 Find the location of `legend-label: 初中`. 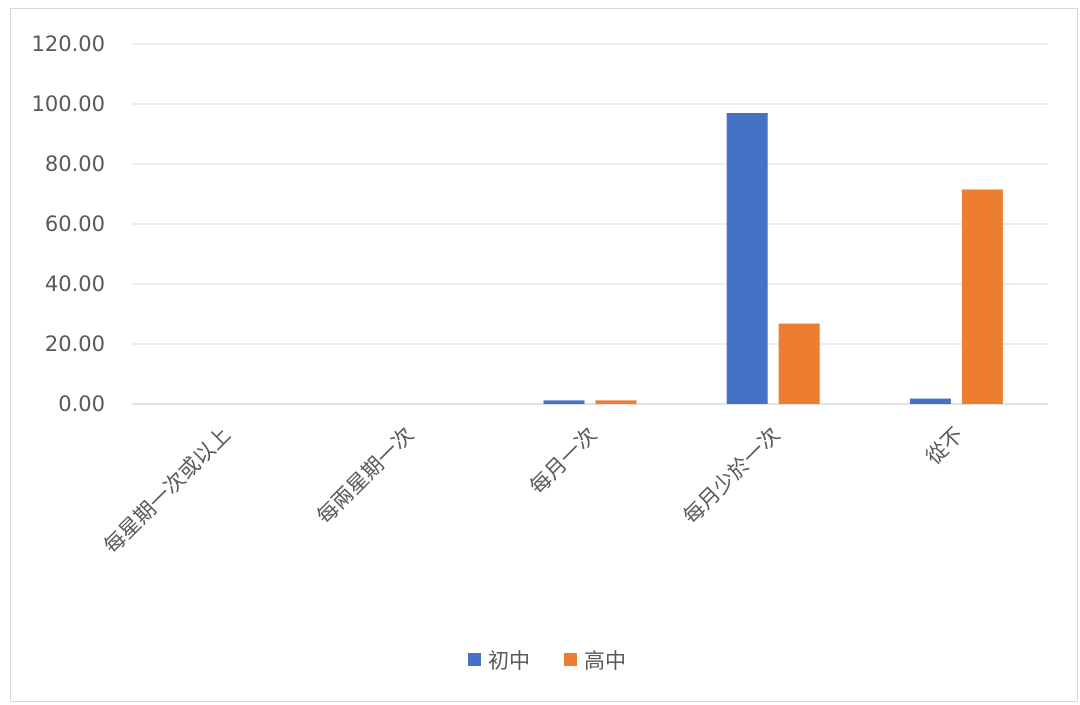

legend-label: 初中 is located at coordinates (509, 661).